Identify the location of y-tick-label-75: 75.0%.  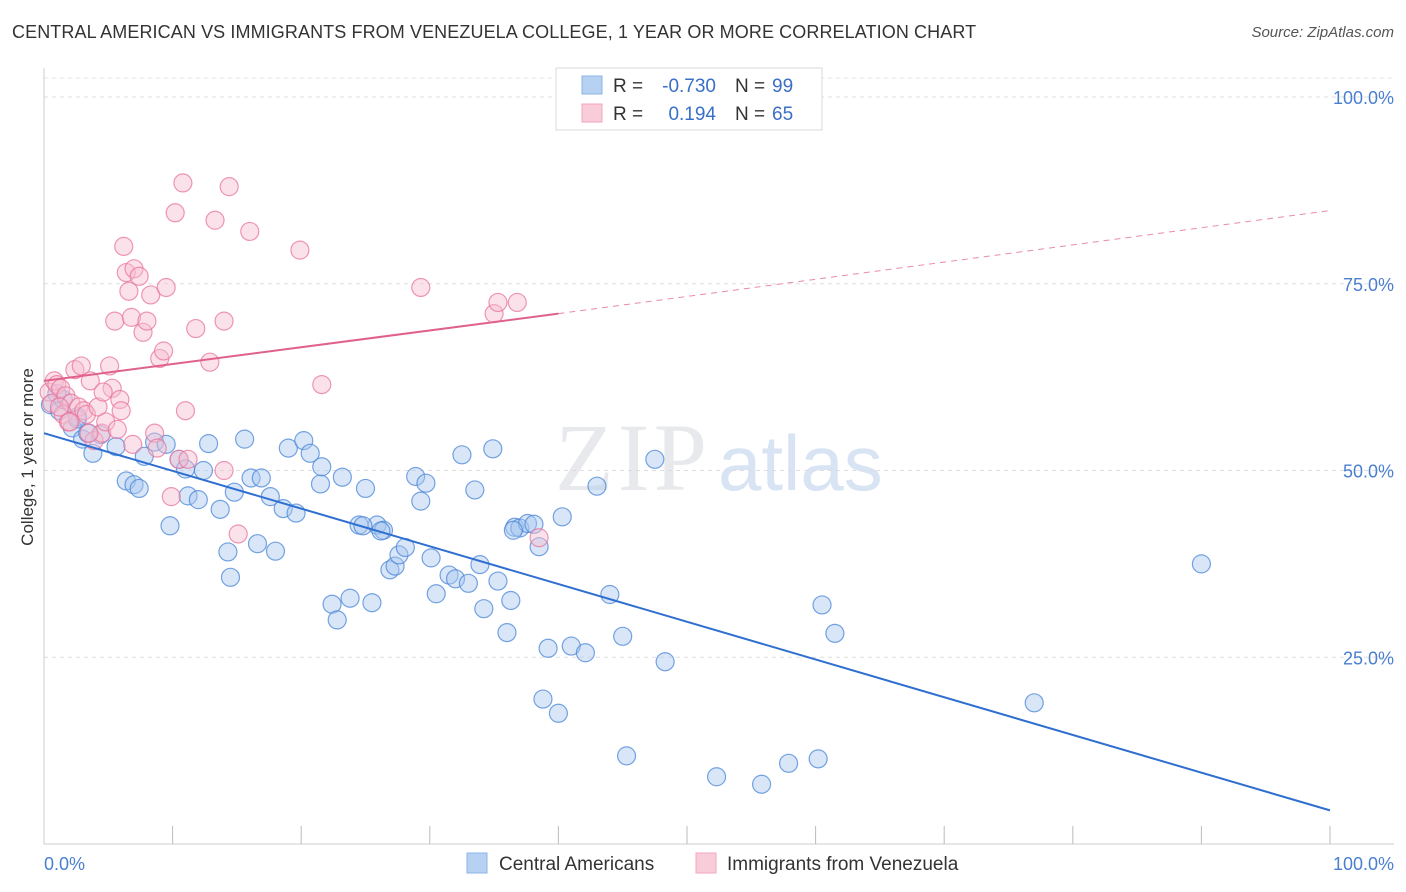
(1368, 285).